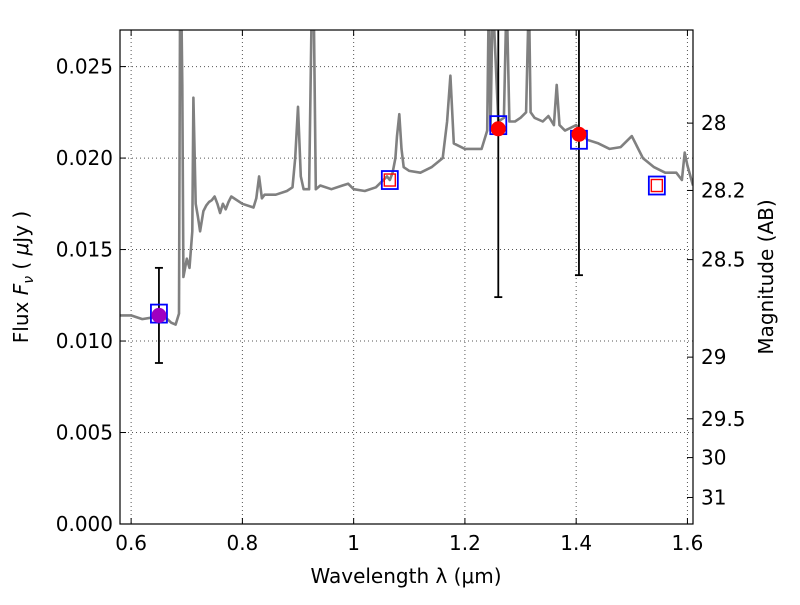 The image size is (800, 605). What do you see at coordinates (84, 433) in the screenshot?
I see `y-tick-label-1: 0.005` at bounding box center [84, 433].